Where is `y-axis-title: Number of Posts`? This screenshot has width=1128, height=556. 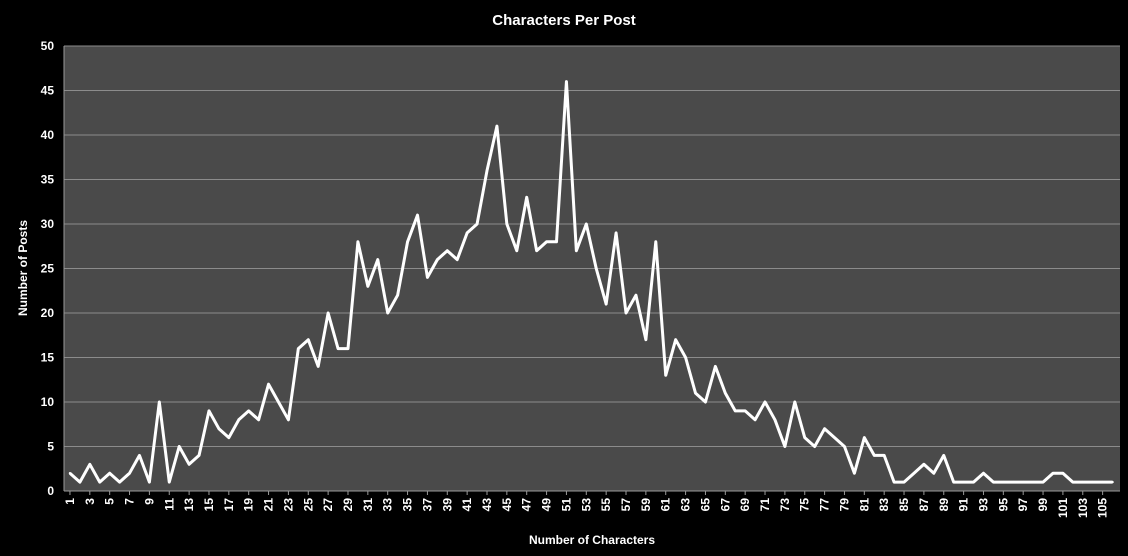 y-axis-title: Number of Posts is located at coordinates (23, 268).